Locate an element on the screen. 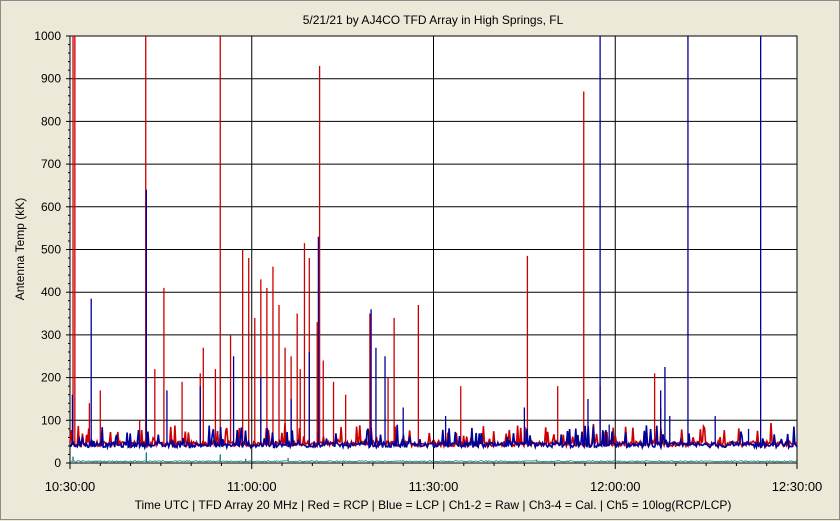 This screenshot has width=840, height=521. x-tick-label: 12:30:00 is located at coordinates (797, 486).